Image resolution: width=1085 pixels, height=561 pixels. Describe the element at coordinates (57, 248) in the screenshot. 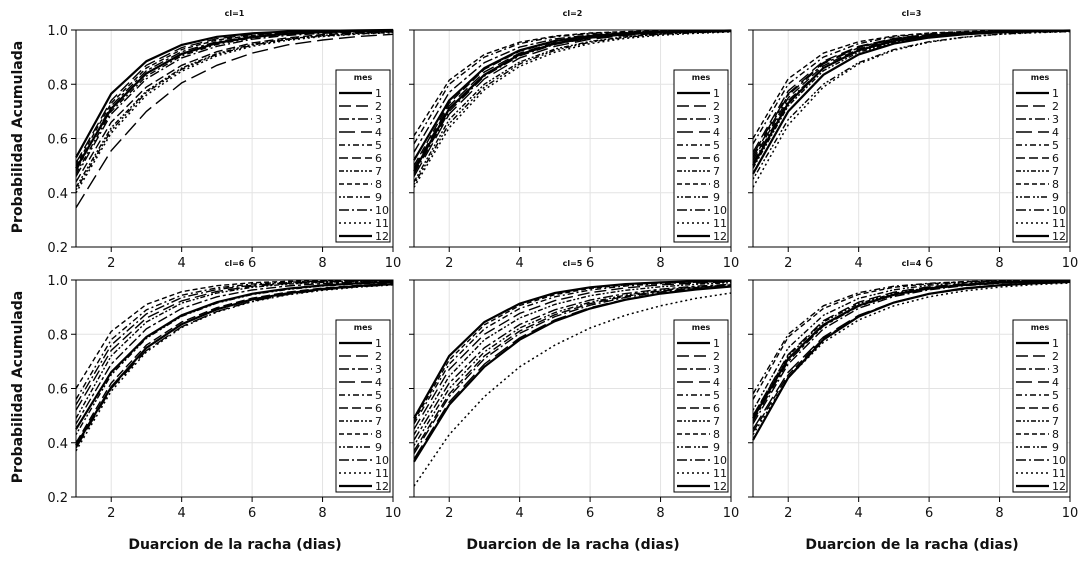

I see `y-tick-label: 0.2` at that location.